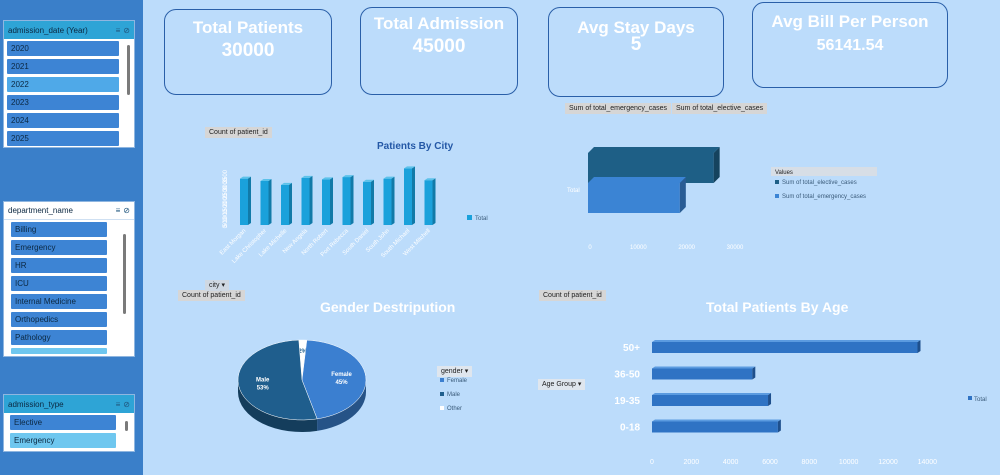 The height and width of the screenshot is (475, 1000). What do you see at coordinates (211, 295) in the screenshot?
I see `field-tag-count-patient-id-2: Count of patient_id` at bounding box center [211, 295].